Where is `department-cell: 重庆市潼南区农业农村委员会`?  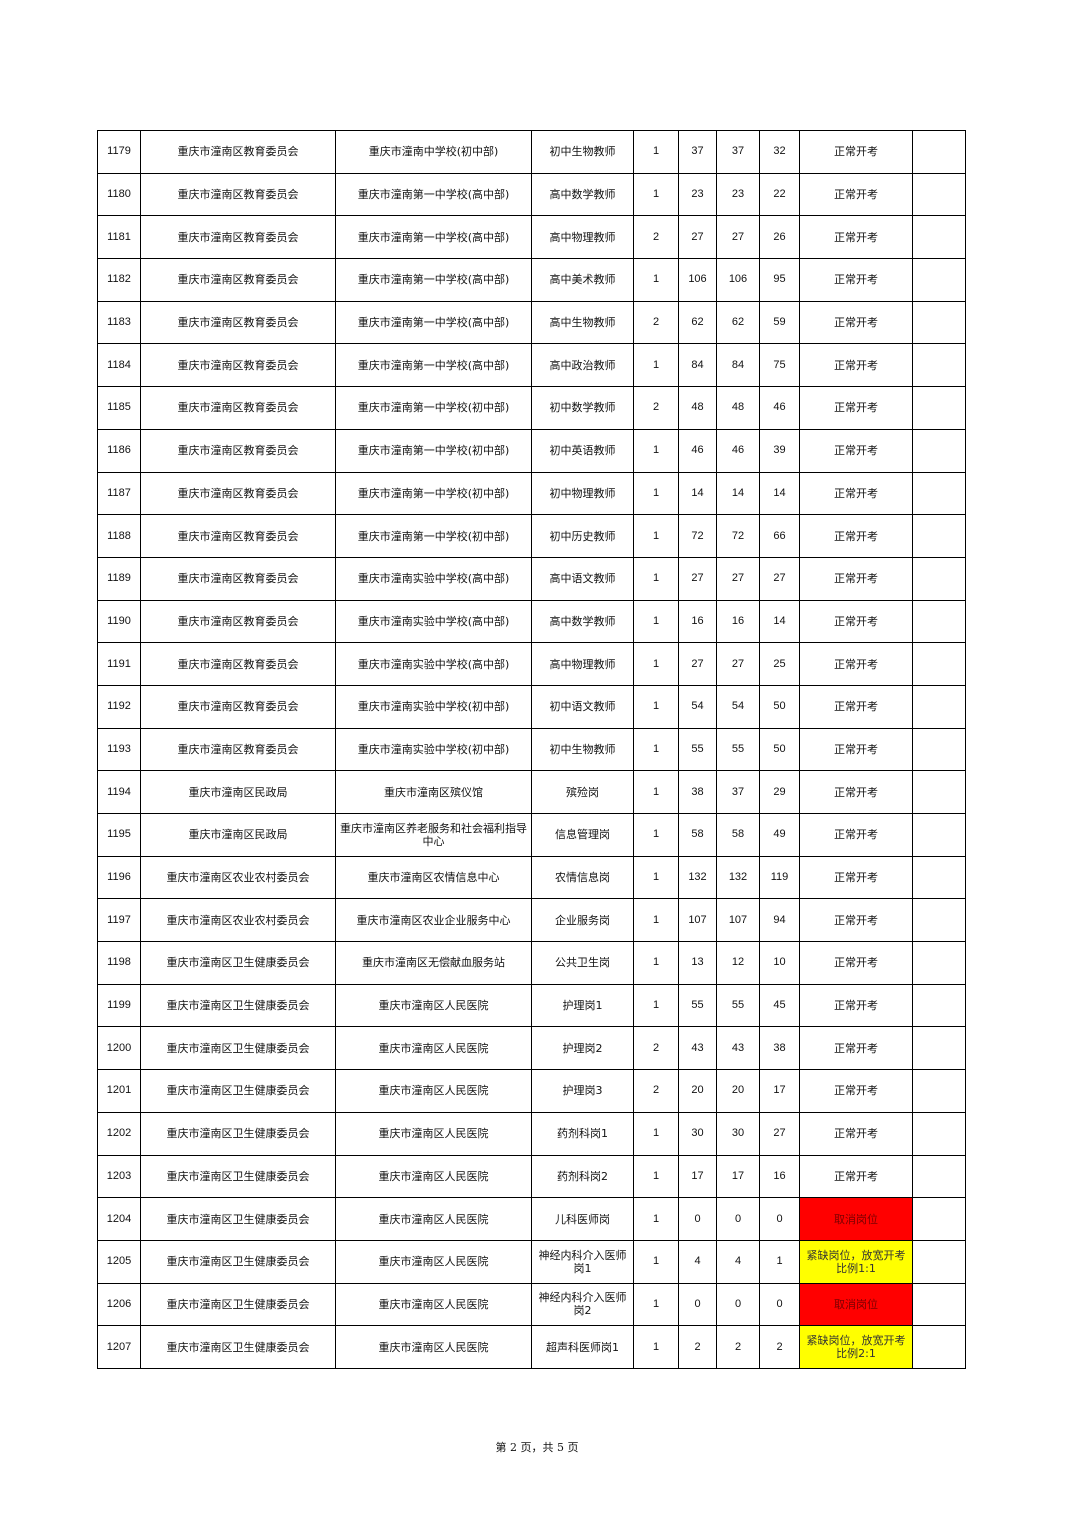 department-cell: 重庆市潼南区农业农村委员会 is located at coordinates (238, 920).